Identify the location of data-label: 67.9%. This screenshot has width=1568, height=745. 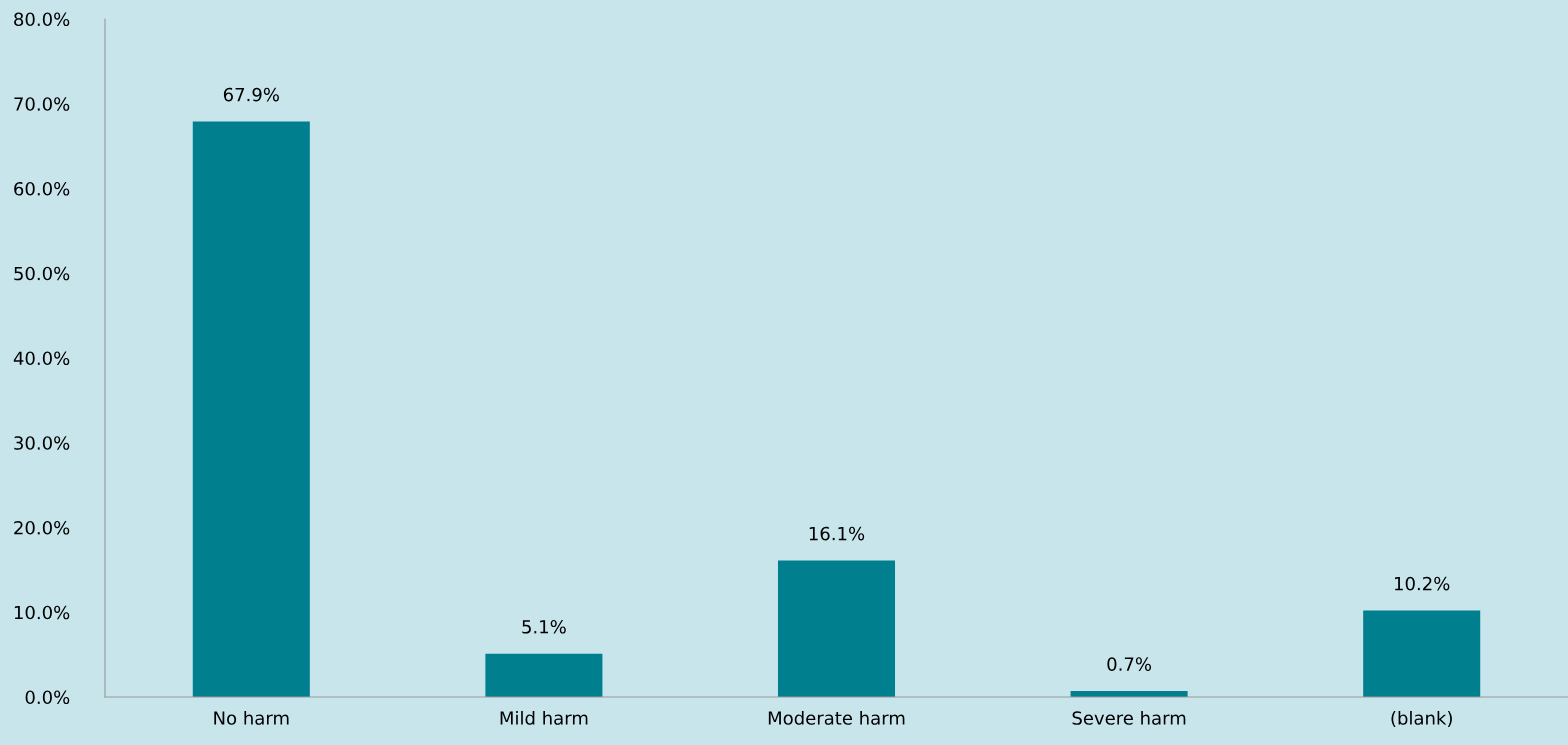
(251, 94).